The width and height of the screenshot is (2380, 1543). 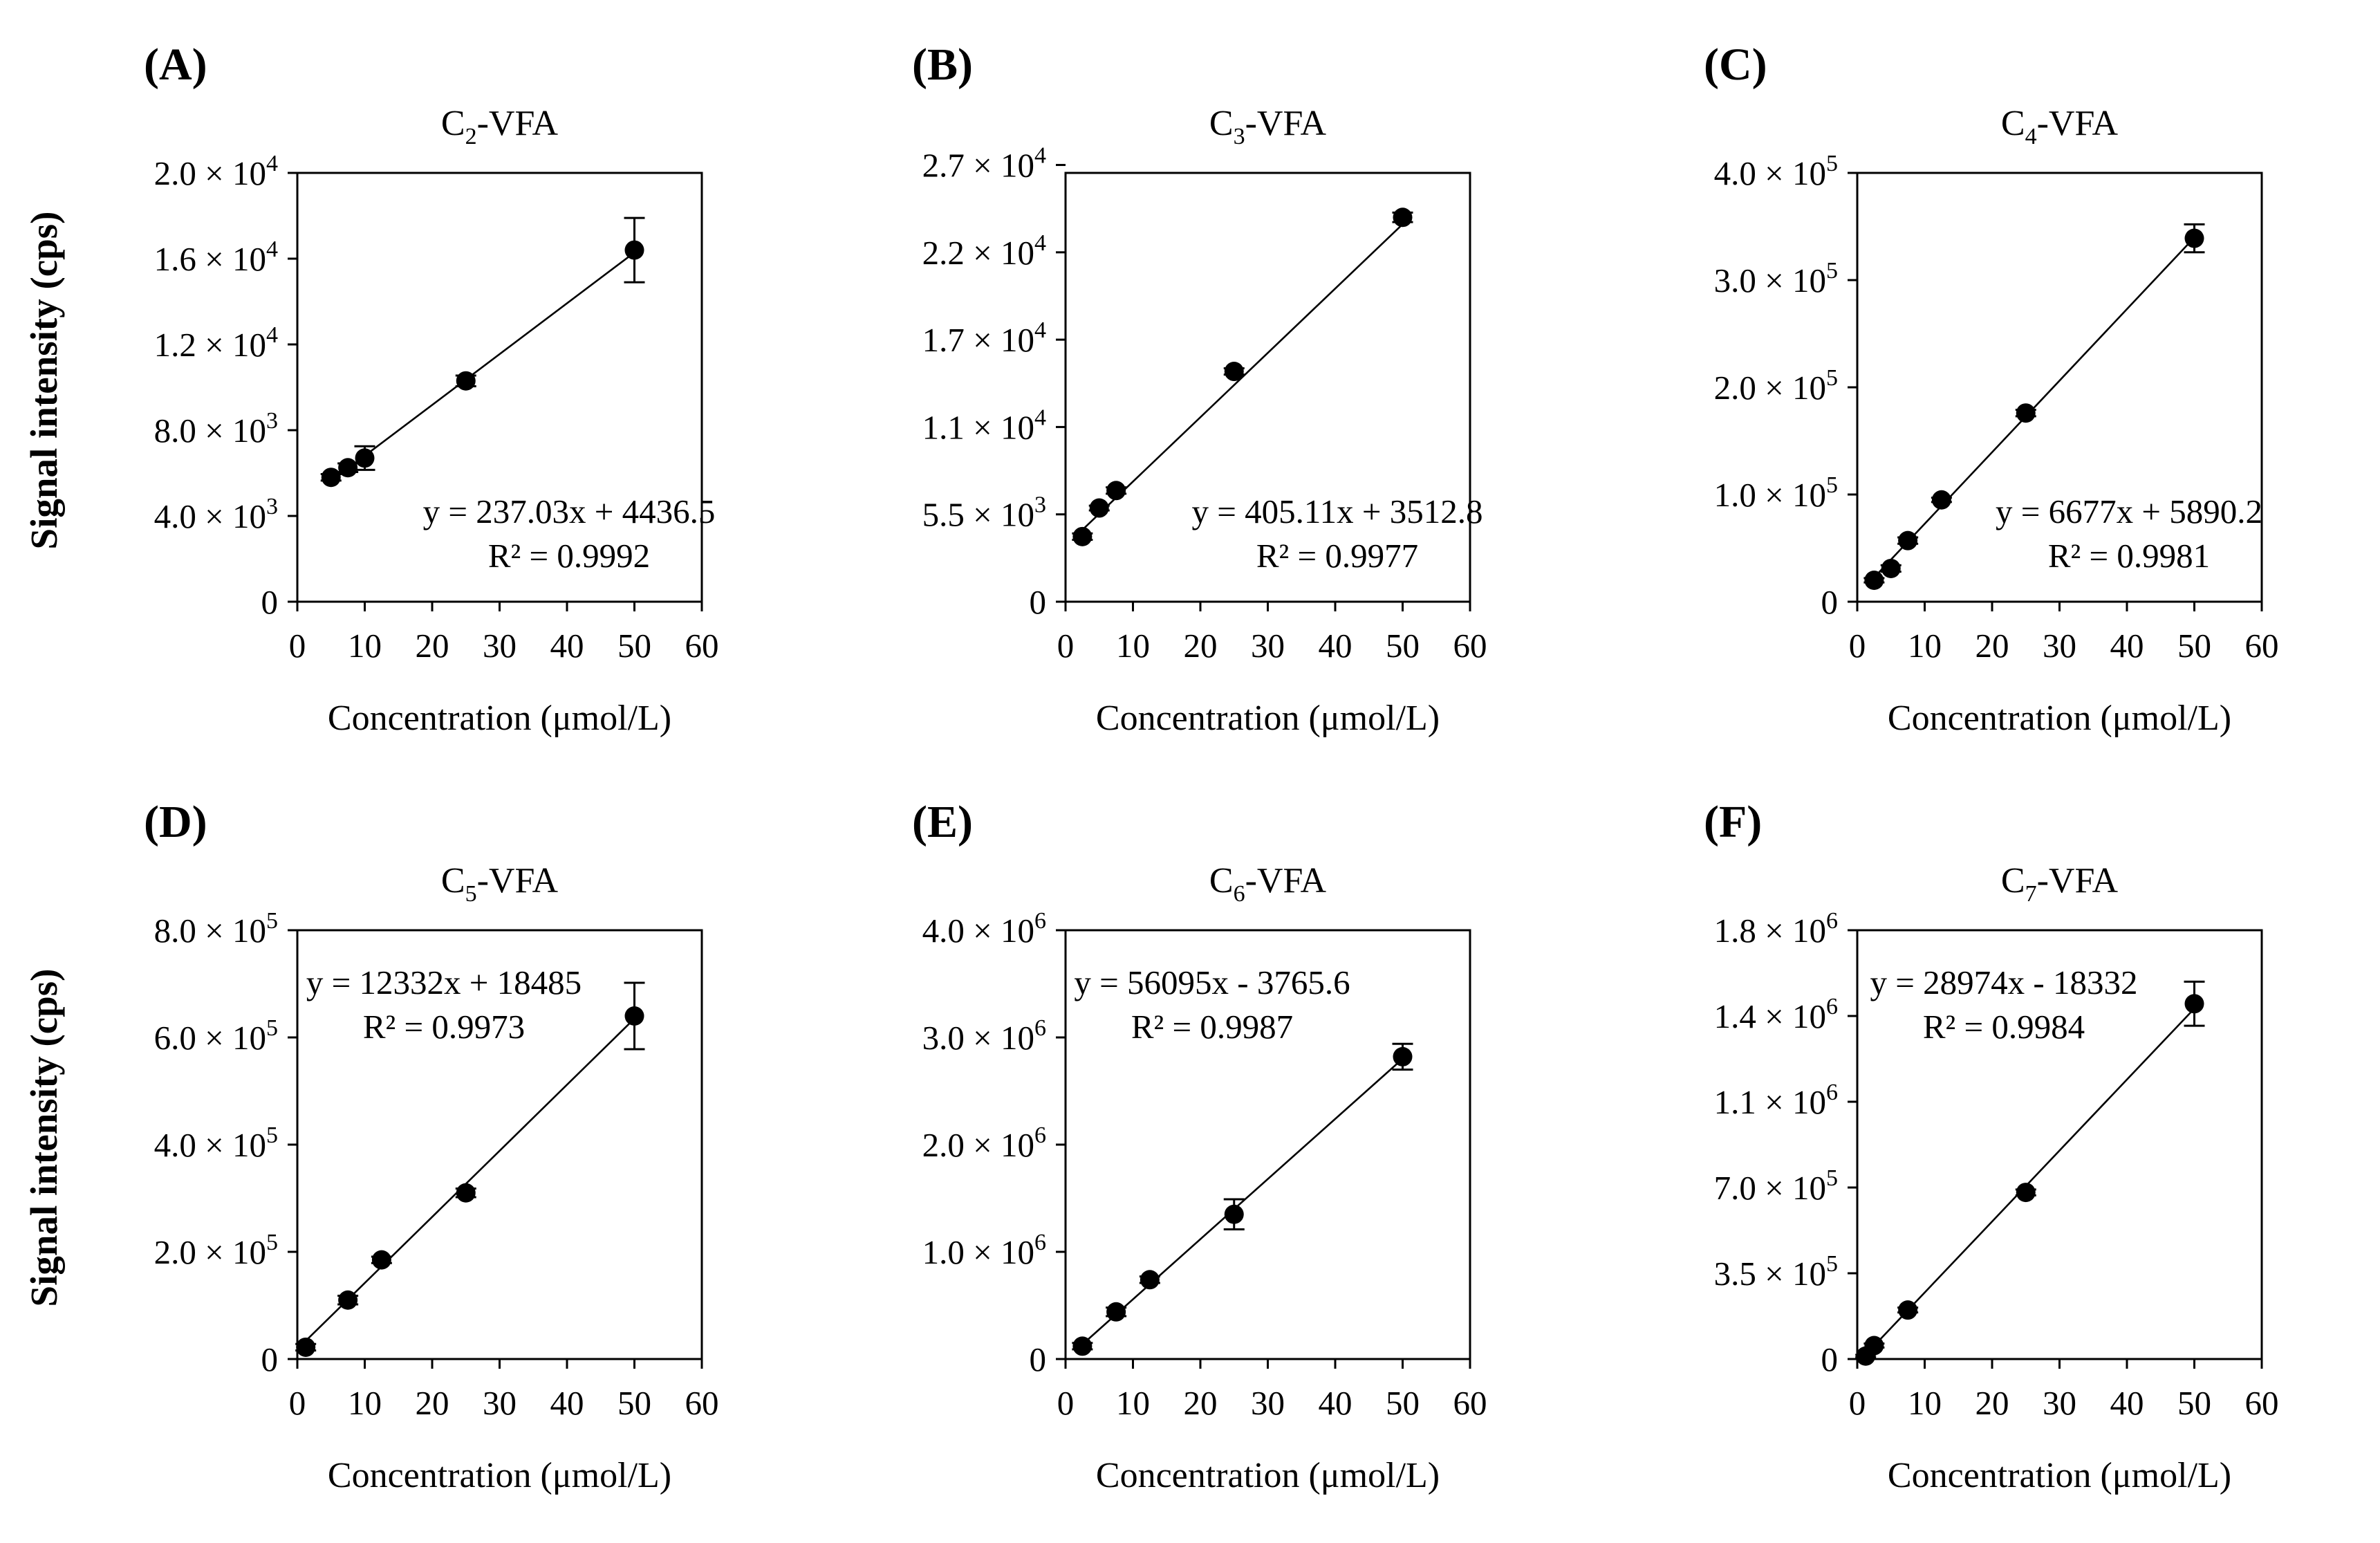 I want to click on y-tick-label: 1.0 × 10⁶, so click(x=984, y=1250).